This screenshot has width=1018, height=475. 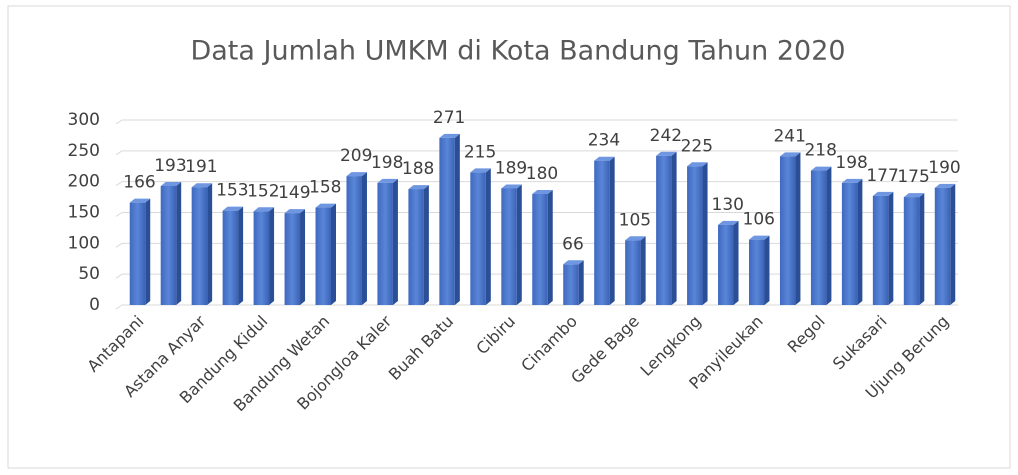 I want to click on value-label: 225, so click(x=697, y=146).